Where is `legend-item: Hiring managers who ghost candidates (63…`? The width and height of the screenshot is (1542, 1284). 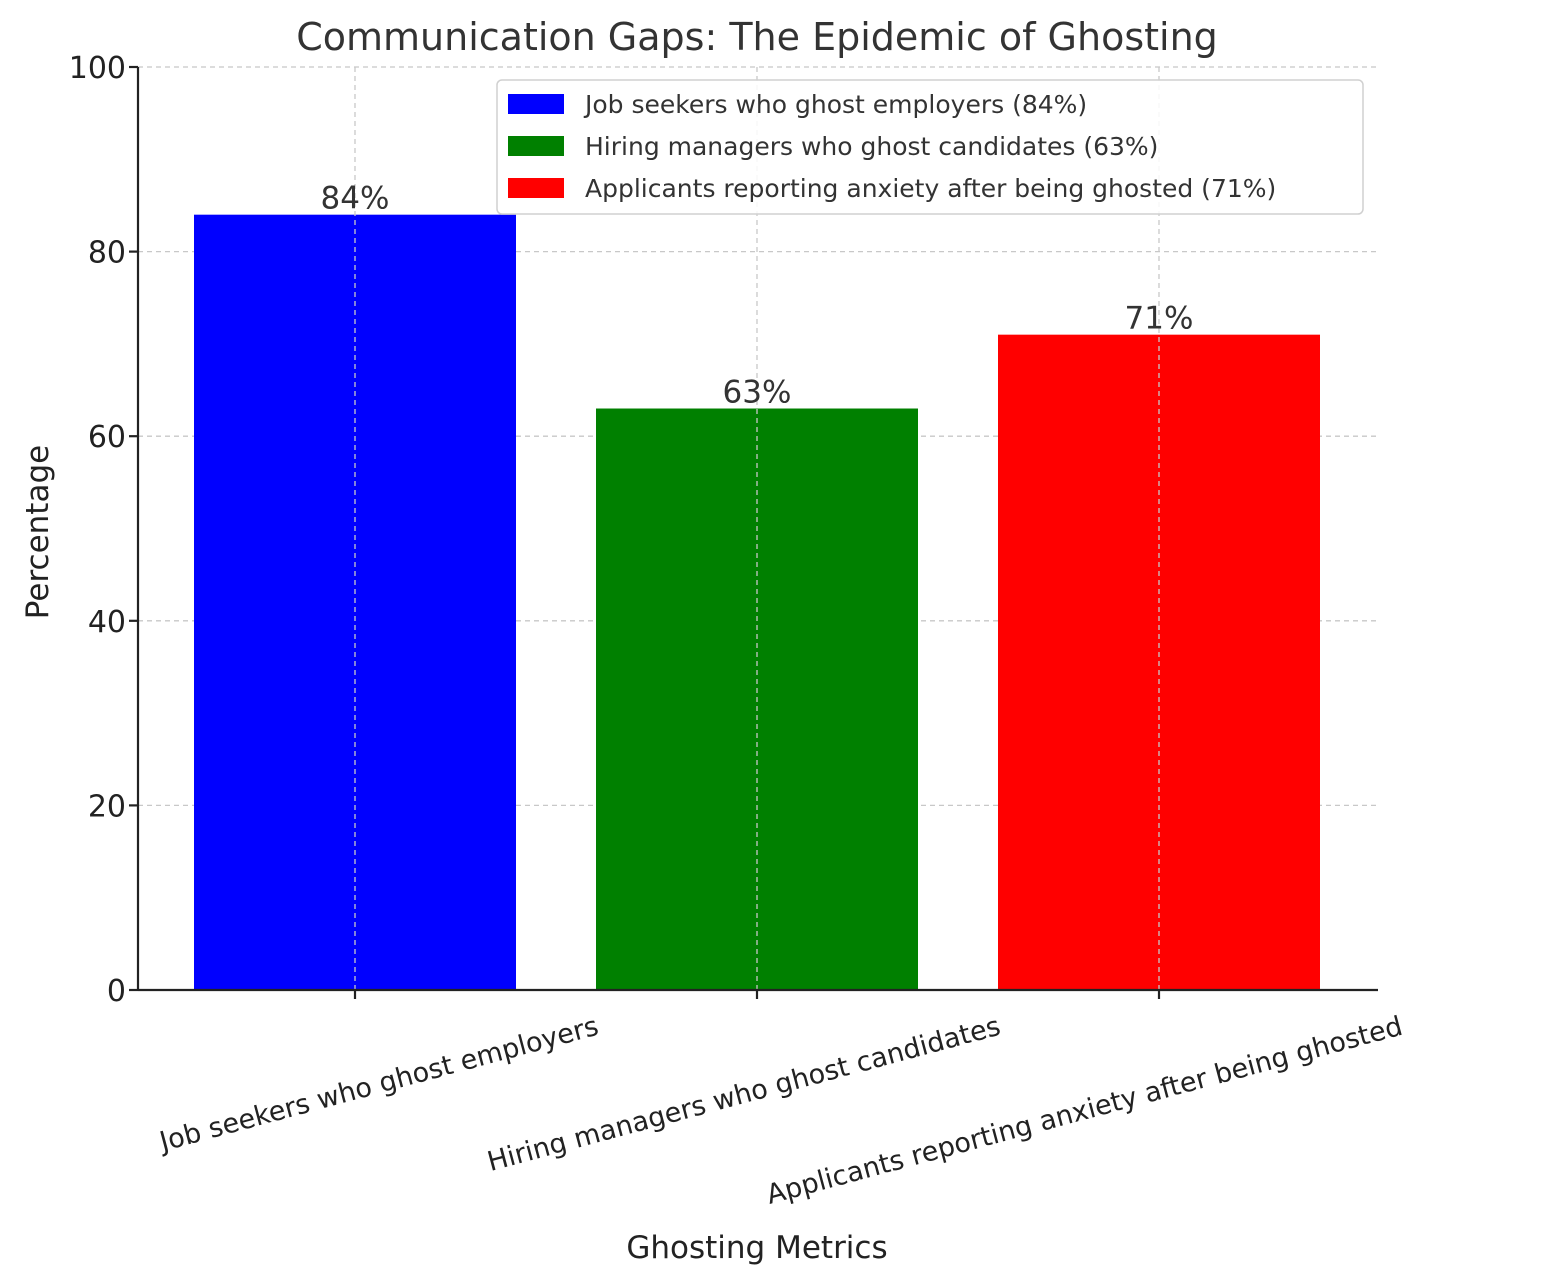
legend-item: Hiring managers who ghost candidates (63… is located at coordinates (871, 146).